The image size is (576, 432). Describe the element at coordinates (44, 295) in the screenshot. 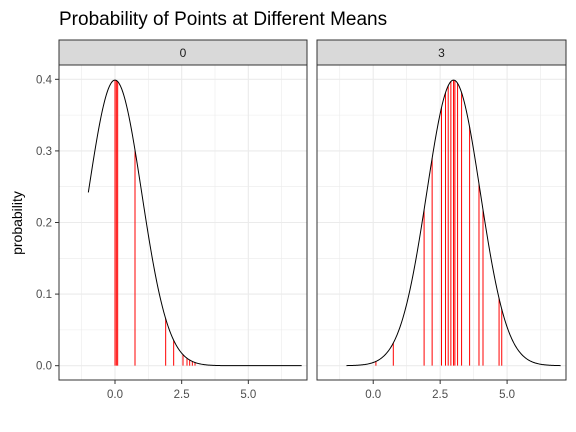

I see `y-tick-label: 0.1` at that location.